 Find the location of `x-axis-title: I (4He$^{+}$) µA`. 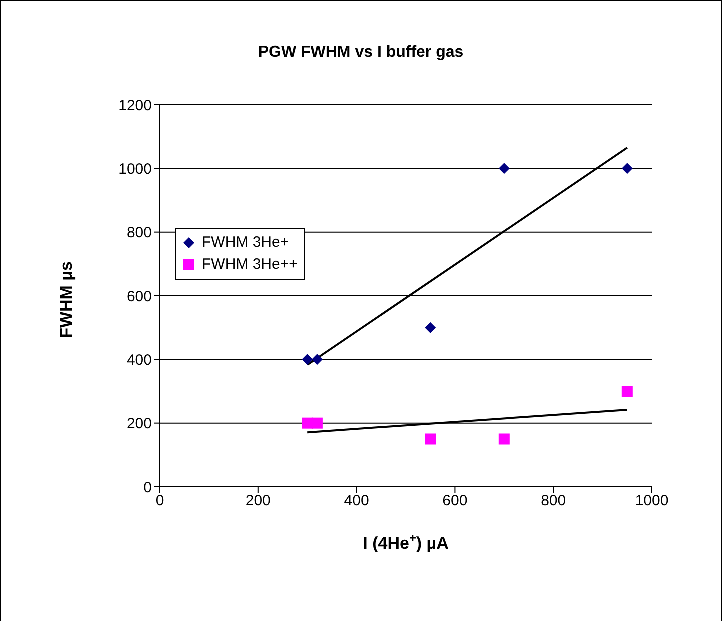

x-axis-title: I (4He$^{+}$) µA is located at coordinates (406, 542).